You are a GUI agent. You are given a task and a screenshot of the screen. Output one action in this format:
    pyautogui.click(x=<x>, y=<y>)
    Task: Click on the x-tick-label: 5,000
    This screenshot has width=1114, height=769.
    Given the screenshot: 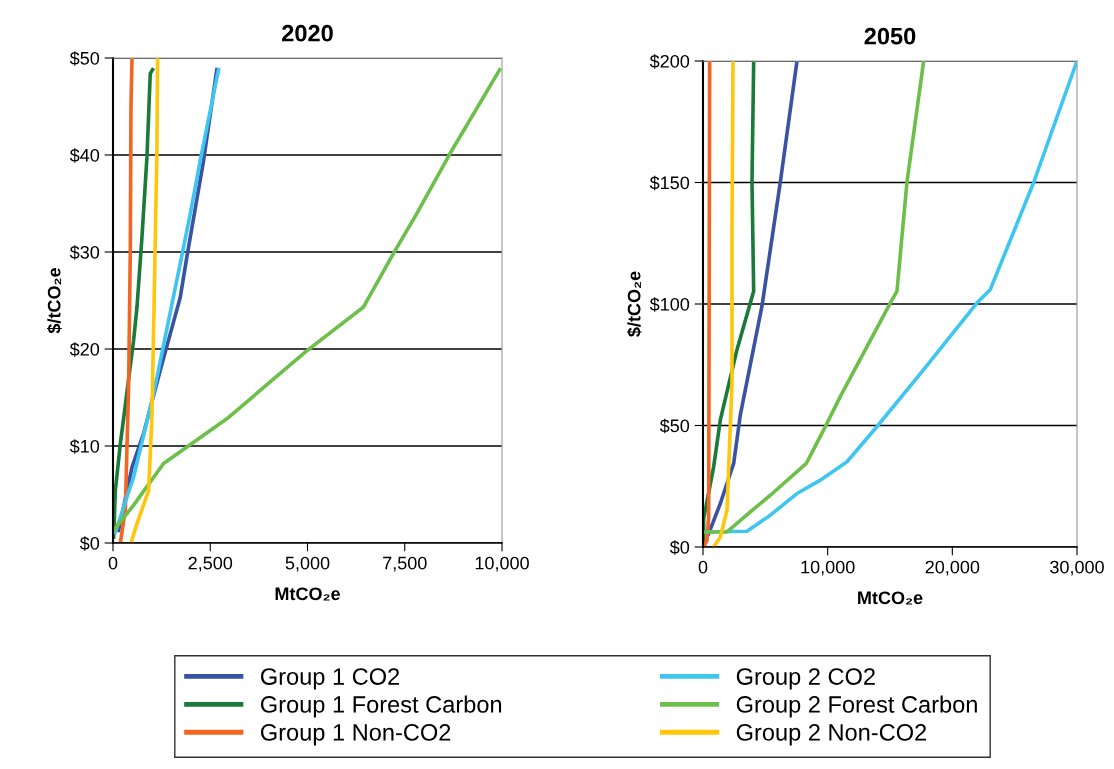 What is the action you would take?
    pyautogui.click(x=307, y=564)
    